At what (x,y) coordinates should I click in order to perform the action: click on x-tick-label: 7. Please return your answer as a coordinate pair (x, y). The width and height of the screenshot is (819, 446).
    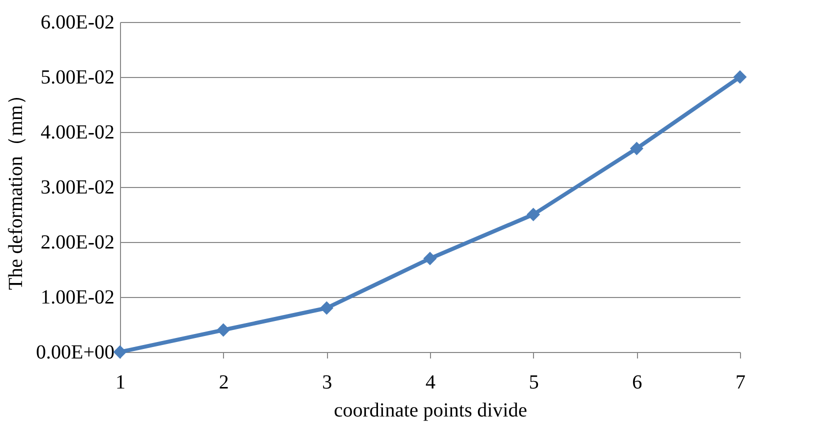
    Looking at the image, I should click on (741, 383).